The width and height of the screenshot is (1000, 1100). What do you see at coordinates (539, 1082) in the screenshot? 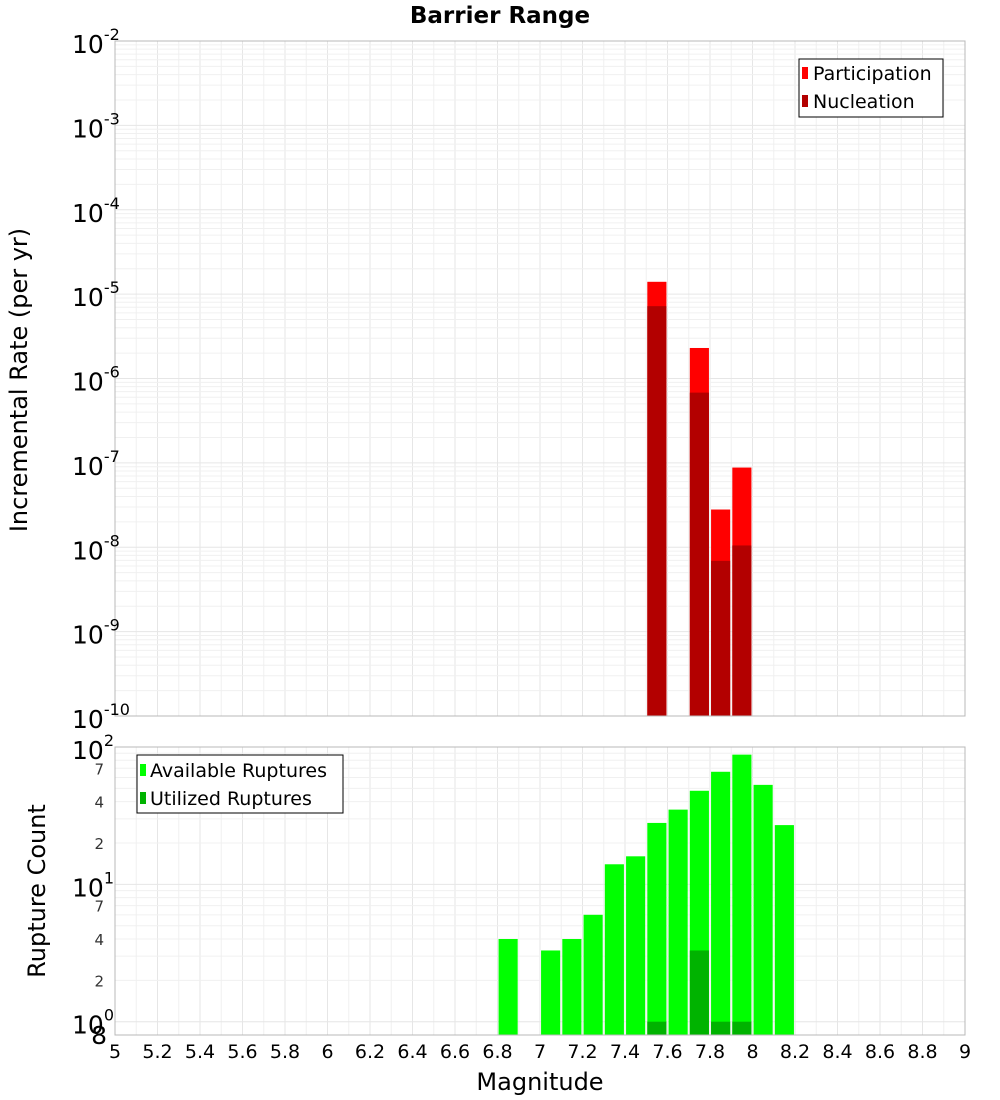
I see `x-axis-label: Magnitude` at bounding box center [539, 1082].